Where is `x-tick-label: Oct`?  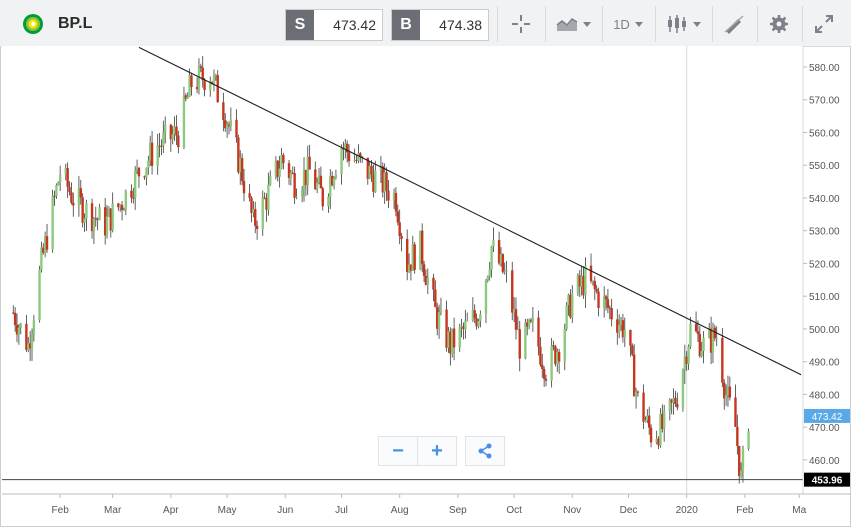 x-tick-label: Oct is located at coordinates (514, 510).